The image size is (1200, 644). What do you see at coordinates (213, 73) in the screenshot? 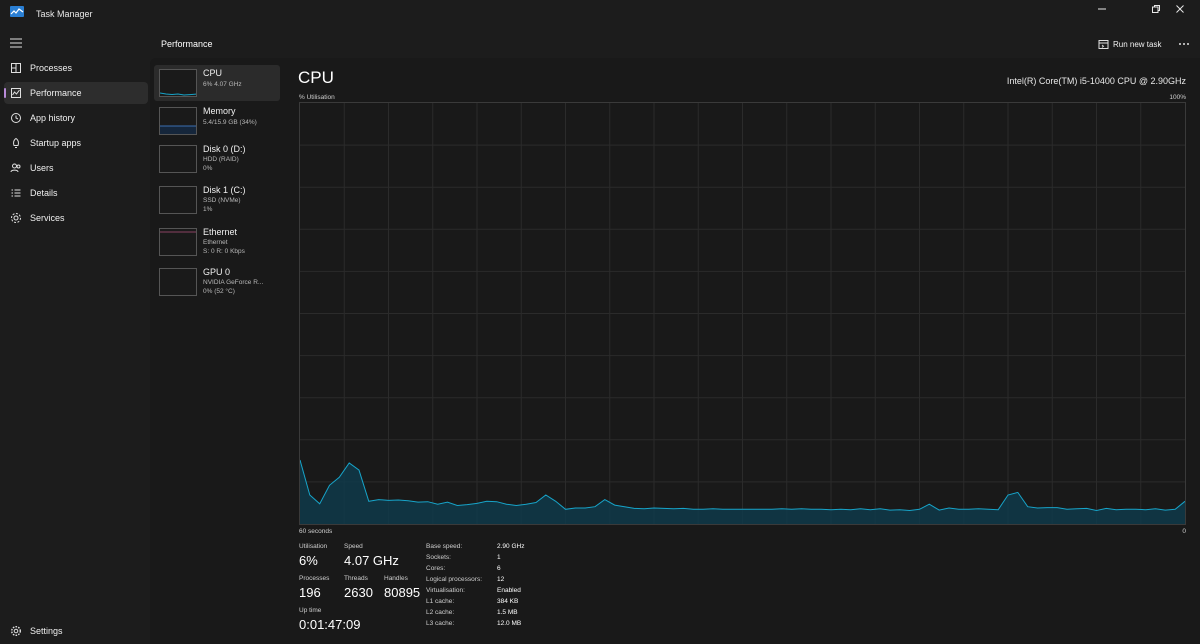
I see `device-name: CPU` at bounding box center [213, 73].